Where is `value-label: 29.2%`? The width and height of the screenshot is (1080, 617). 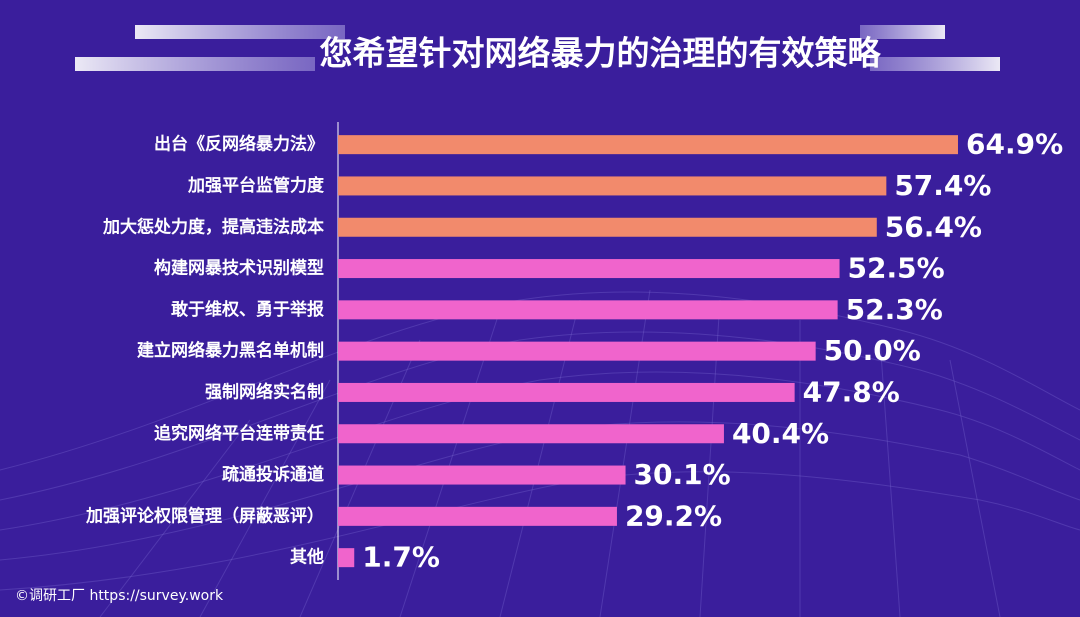 value-label: 29.2% is located at coordinates (673, 515).